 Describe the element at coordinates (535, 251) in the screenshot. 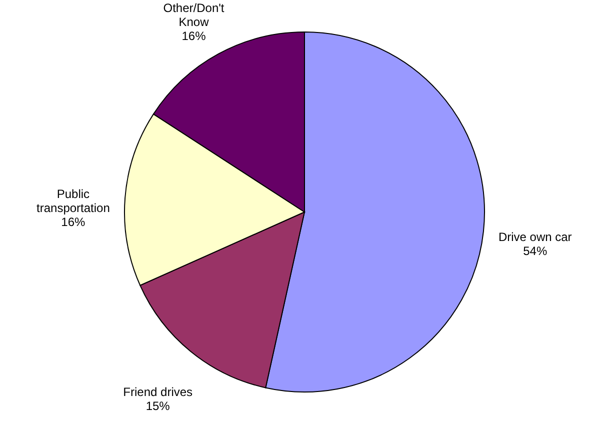

I see `data-label: 54%` at that location.